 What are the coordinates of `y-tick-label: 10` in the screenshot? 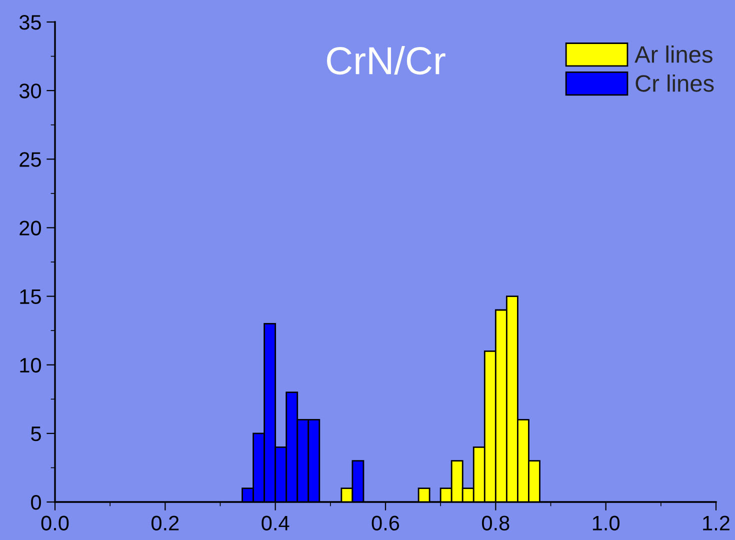 It's located at (30, 365).